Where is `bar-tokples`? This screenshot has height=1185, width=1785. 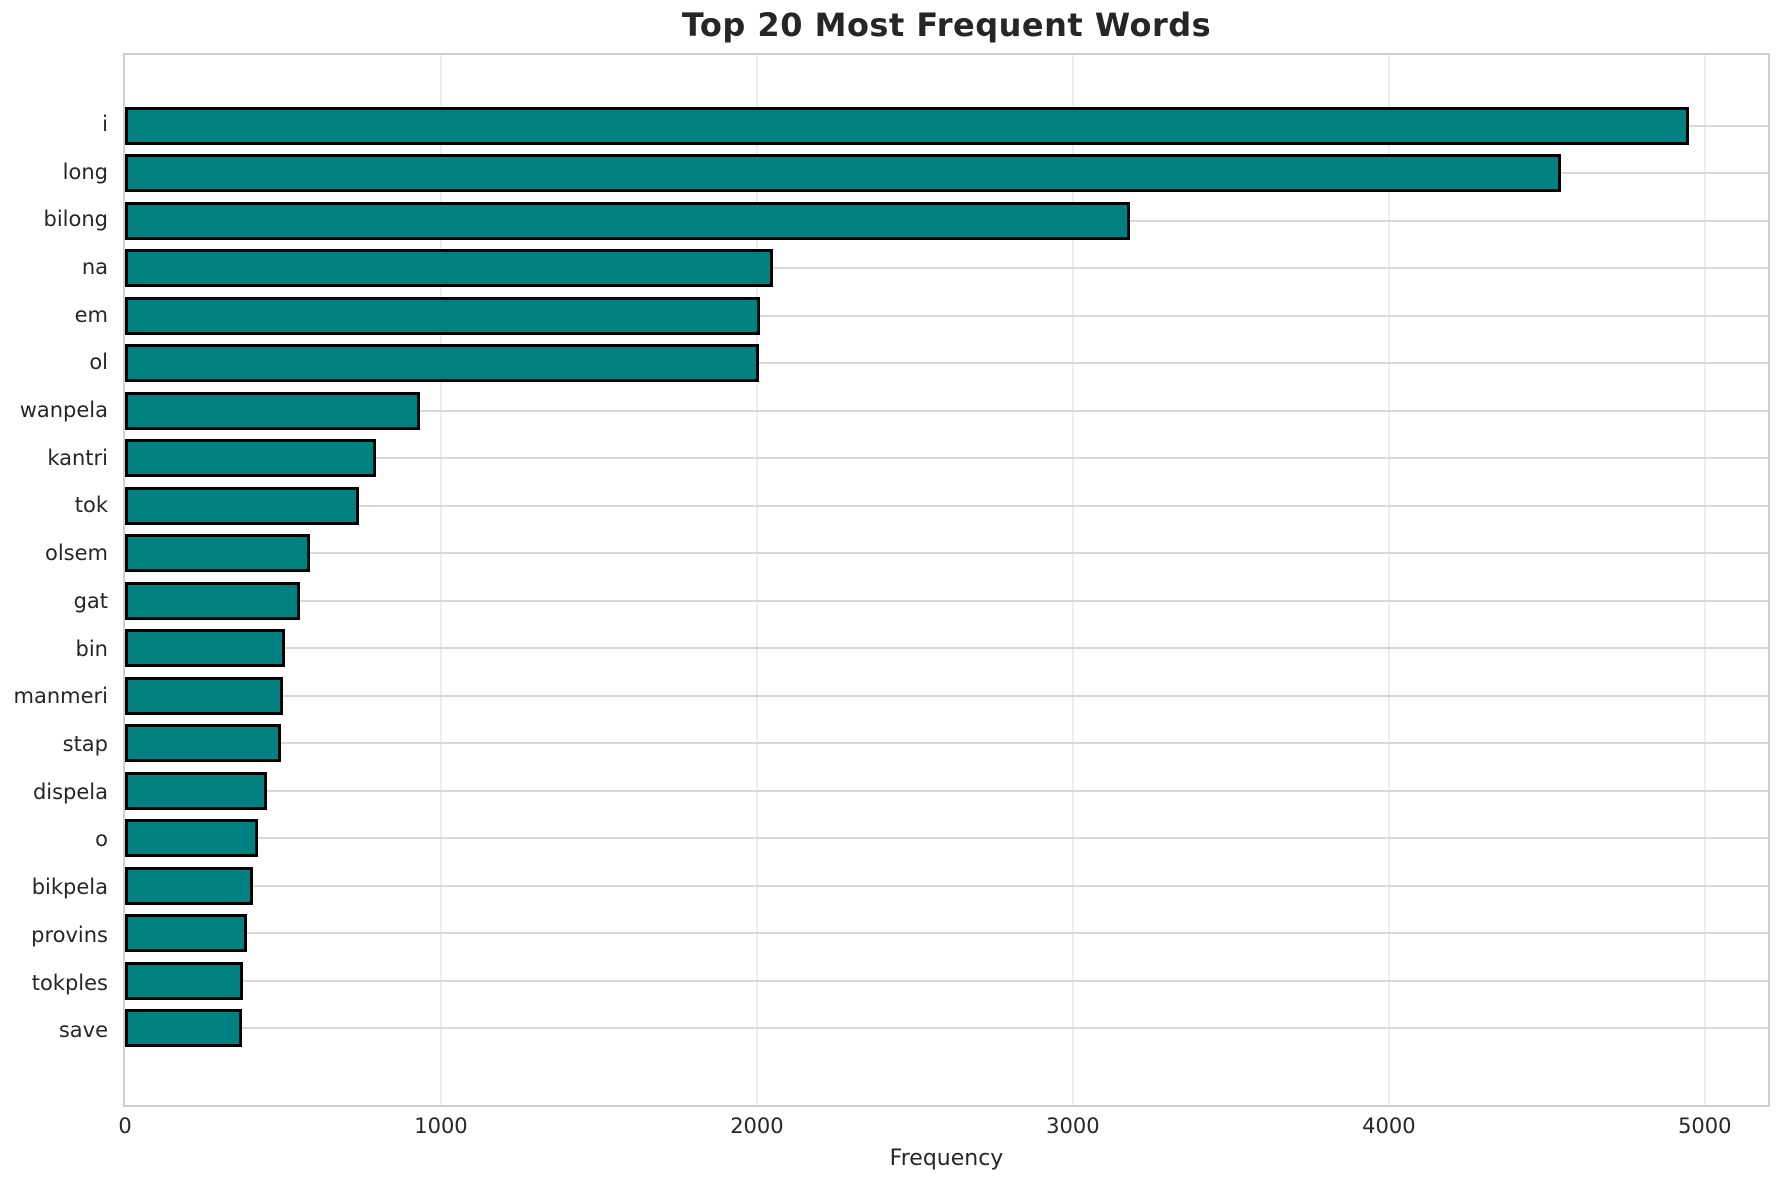
bar-tokples is located at coordinates (184, 980).